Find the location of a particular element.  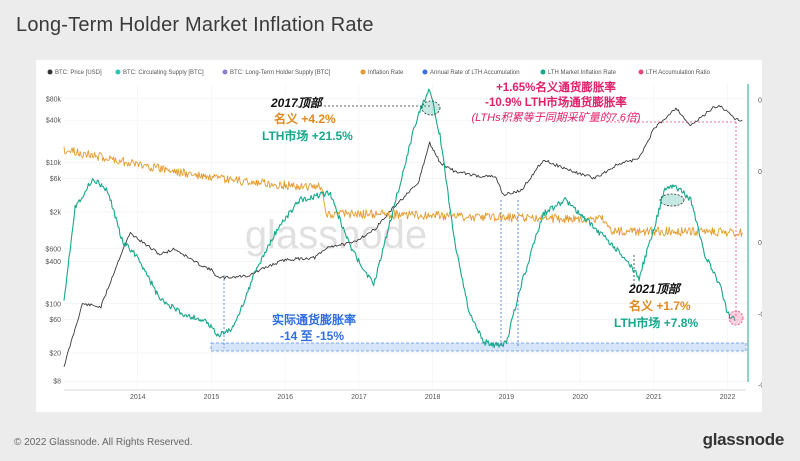

y-left-tick-label: $8 is located at coordinates (57, 382).